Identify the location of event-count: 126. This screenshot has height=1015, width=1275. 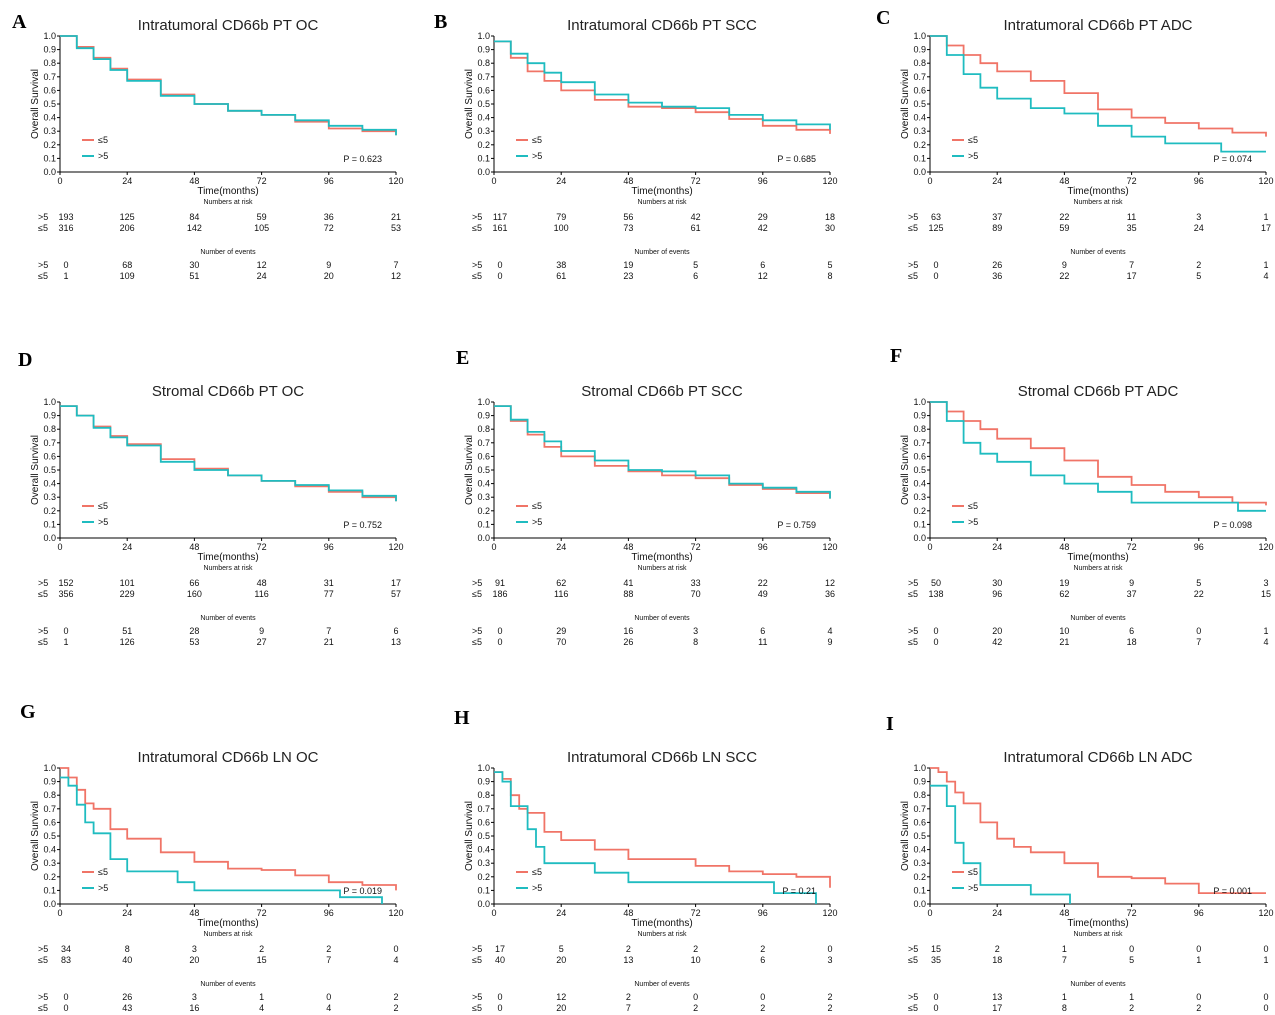
(127, 642).